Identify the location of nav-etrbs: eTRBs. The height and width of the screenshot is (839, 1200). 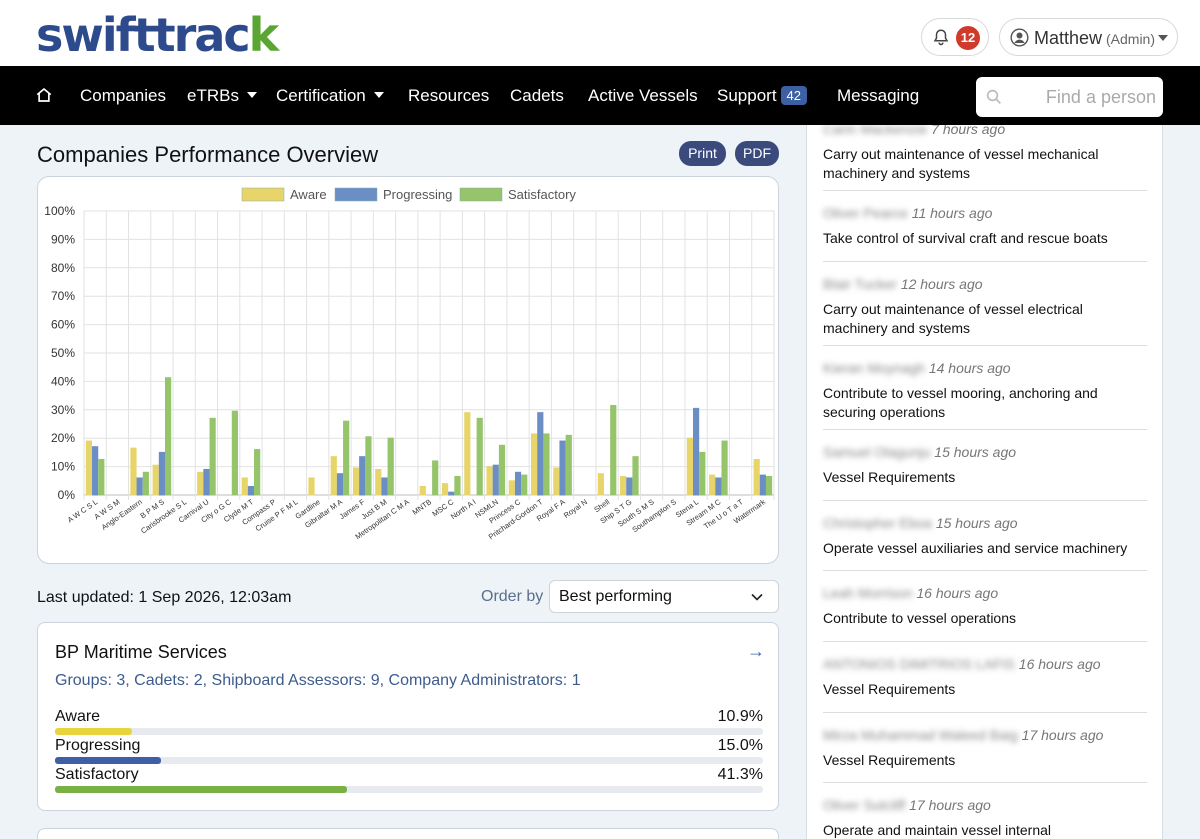
(222, 96).